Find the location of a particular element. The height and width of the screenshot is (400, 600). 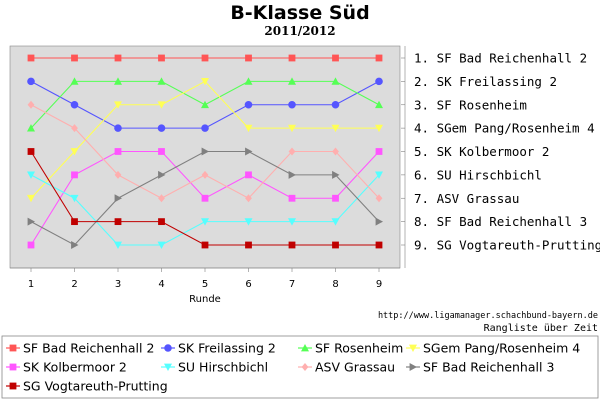

legend-item: ASV Grassau is located at coordinates (346, 367).